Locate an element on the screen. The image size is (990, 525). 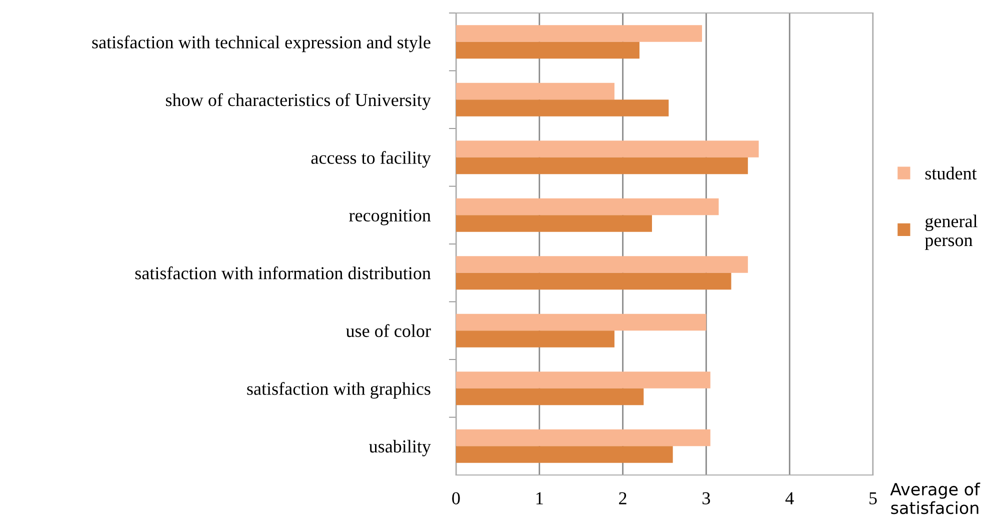
legend-label: general person is located at coordinates (951, 232).